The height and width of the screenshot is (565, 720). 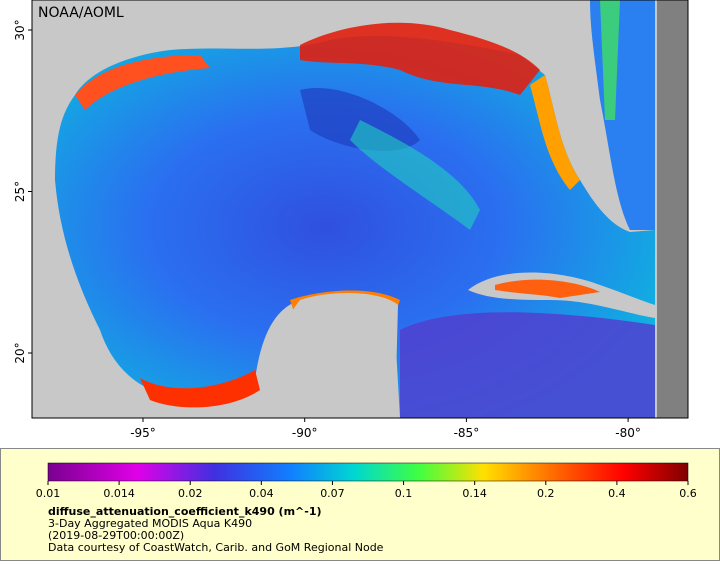 What do you see at coordinates (555, 132) in the screenshot?
I see `florida-coast` at bounding box center [555, 132].